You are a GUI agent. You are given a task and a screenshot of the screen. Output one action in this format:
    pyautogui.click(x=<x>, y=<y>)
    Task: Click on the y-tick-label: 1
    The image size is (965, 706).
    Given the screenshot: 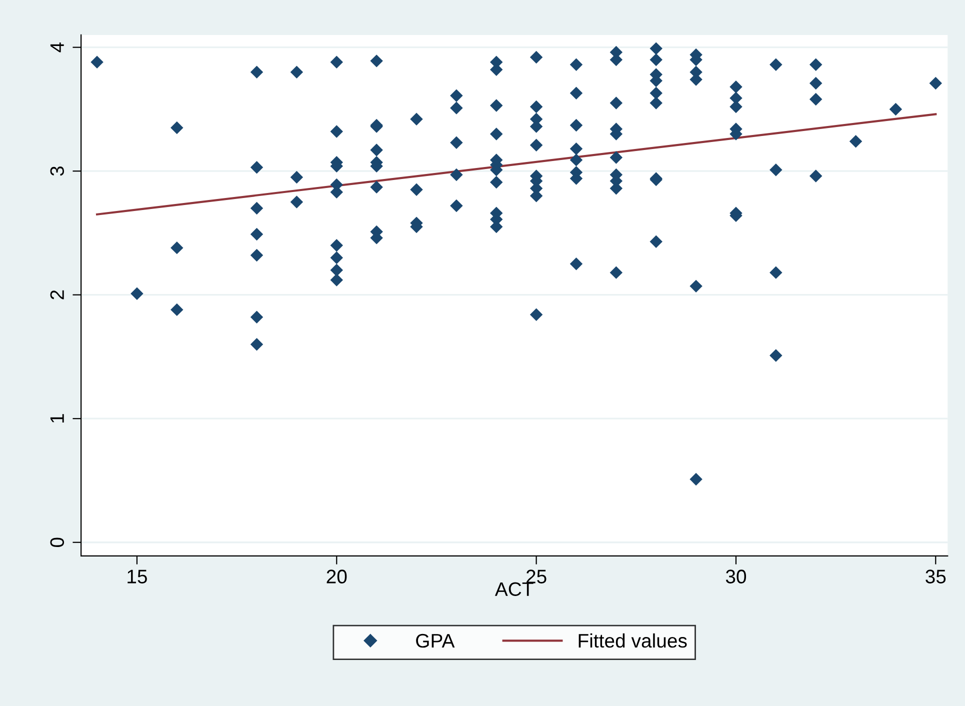 What is the action you would take?
    pyautogui.click(x=57, y=418)
    